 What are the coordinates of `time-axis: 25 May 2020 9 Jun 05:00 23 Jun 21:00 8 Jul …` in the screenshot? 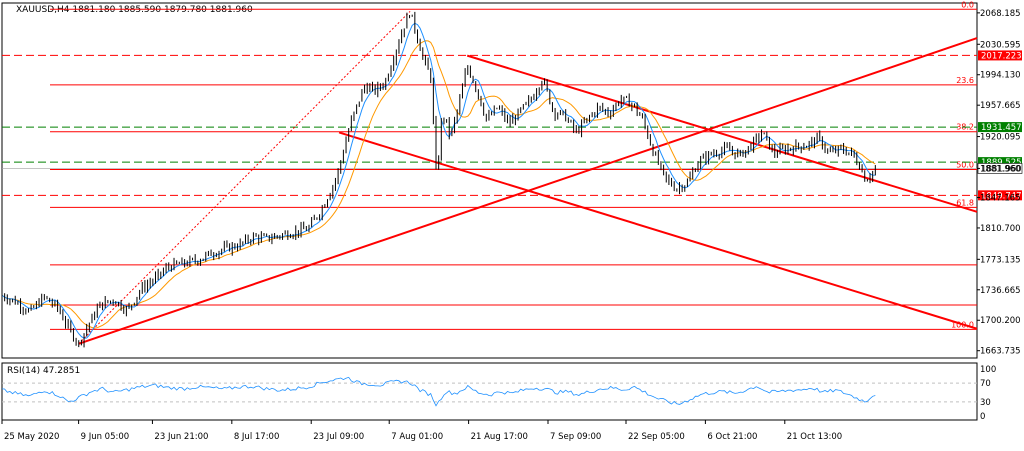 It's located at (421, 431).